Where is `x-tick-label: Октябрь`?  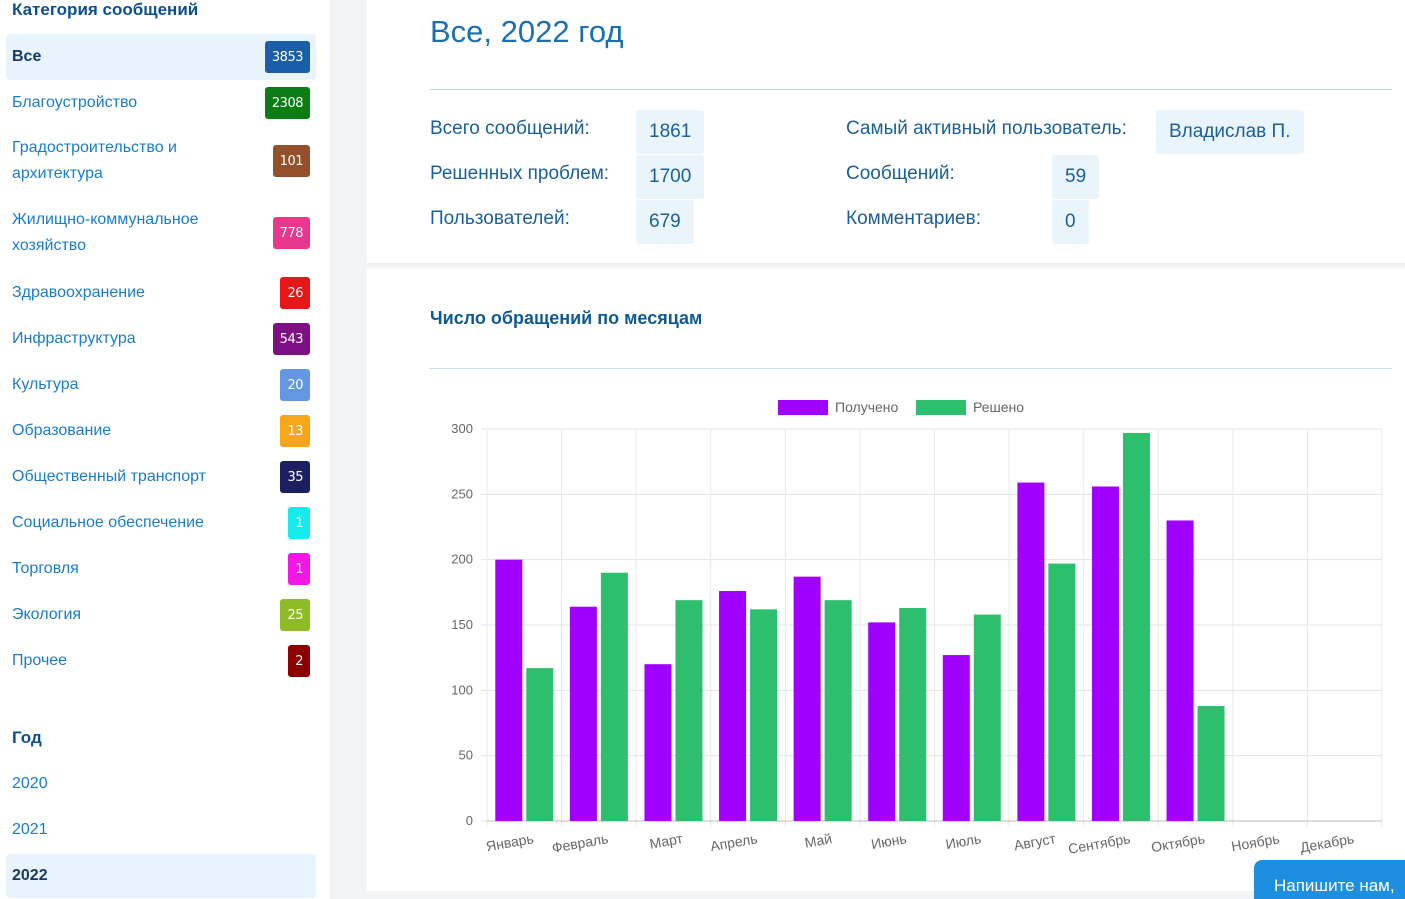
x-tick-label: Октябрь is located at coordinates (1178, 842).